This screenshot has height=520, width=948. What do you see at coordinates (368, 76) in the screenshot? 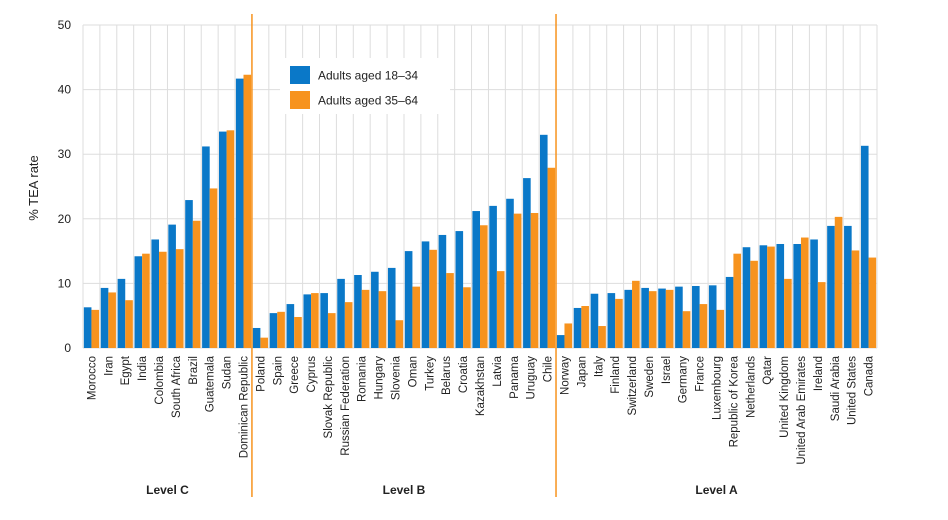
I see `legend-label-18-34: Adults aged 18–34` at bounding box center [368, 76].